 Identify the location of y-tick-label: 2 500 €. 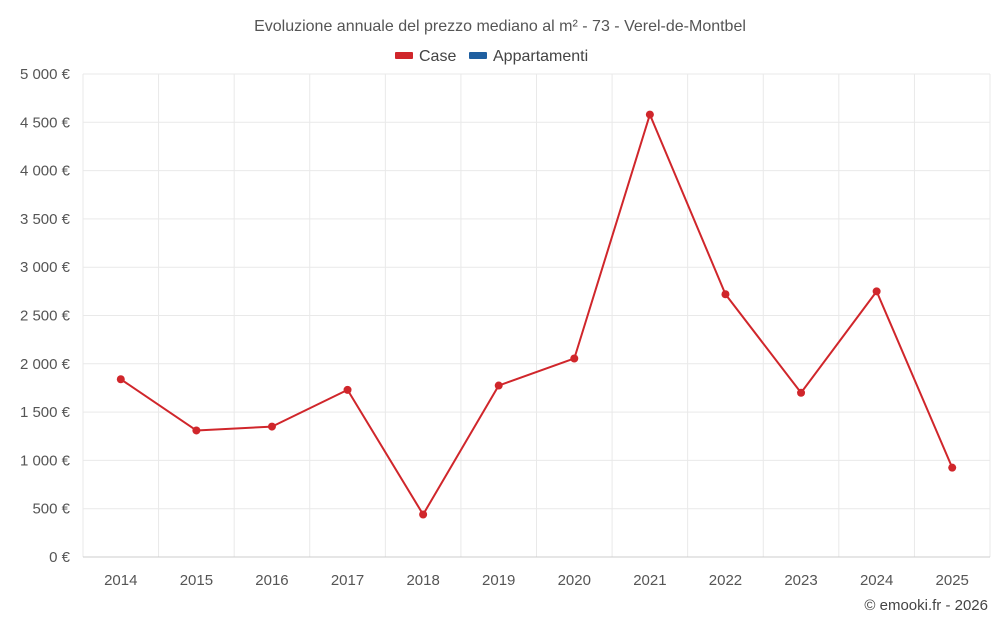
(45, 316).